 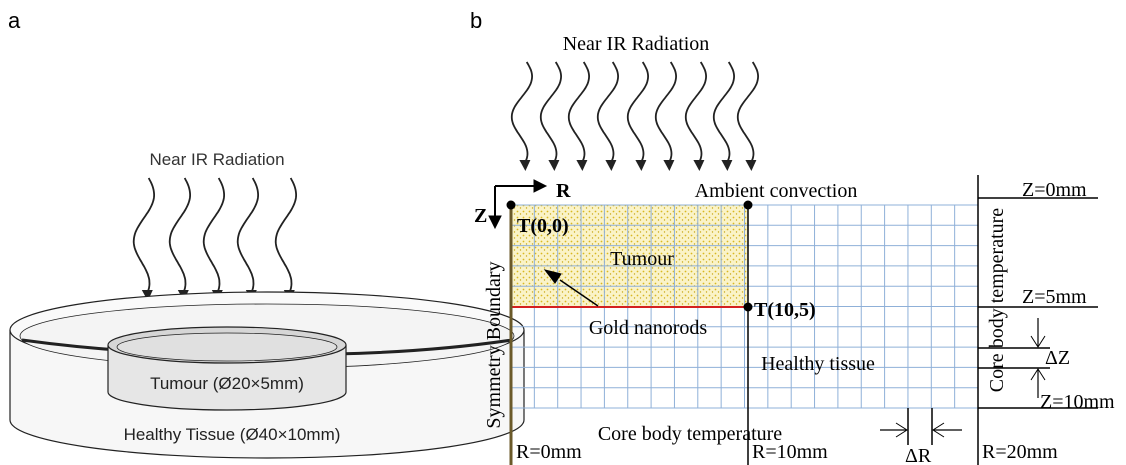 What do you see at coordinates (818, 364) in the screenshot?
I see `healthy-label: Healthy tissue` at bounding box center [818, 364].